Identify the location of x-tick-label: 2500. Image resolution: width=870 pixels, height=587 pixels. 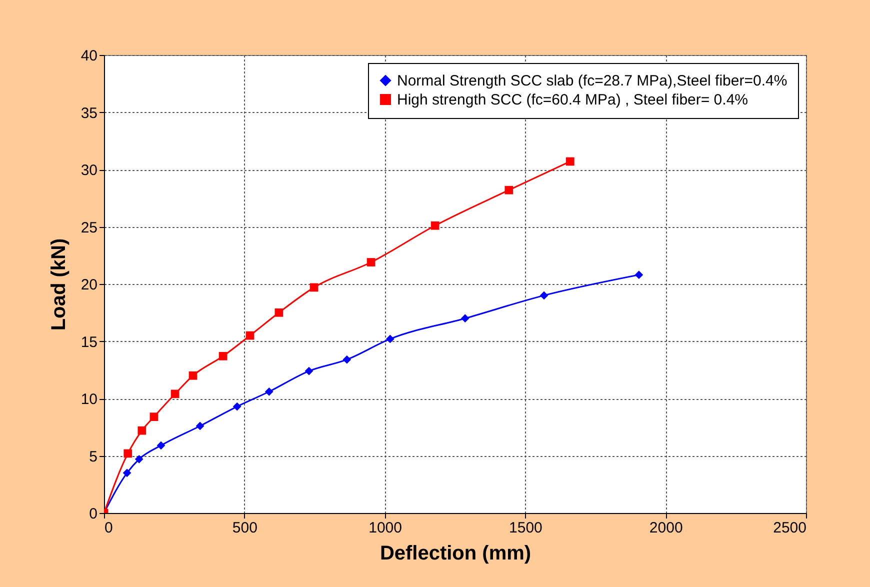
(789, 528).